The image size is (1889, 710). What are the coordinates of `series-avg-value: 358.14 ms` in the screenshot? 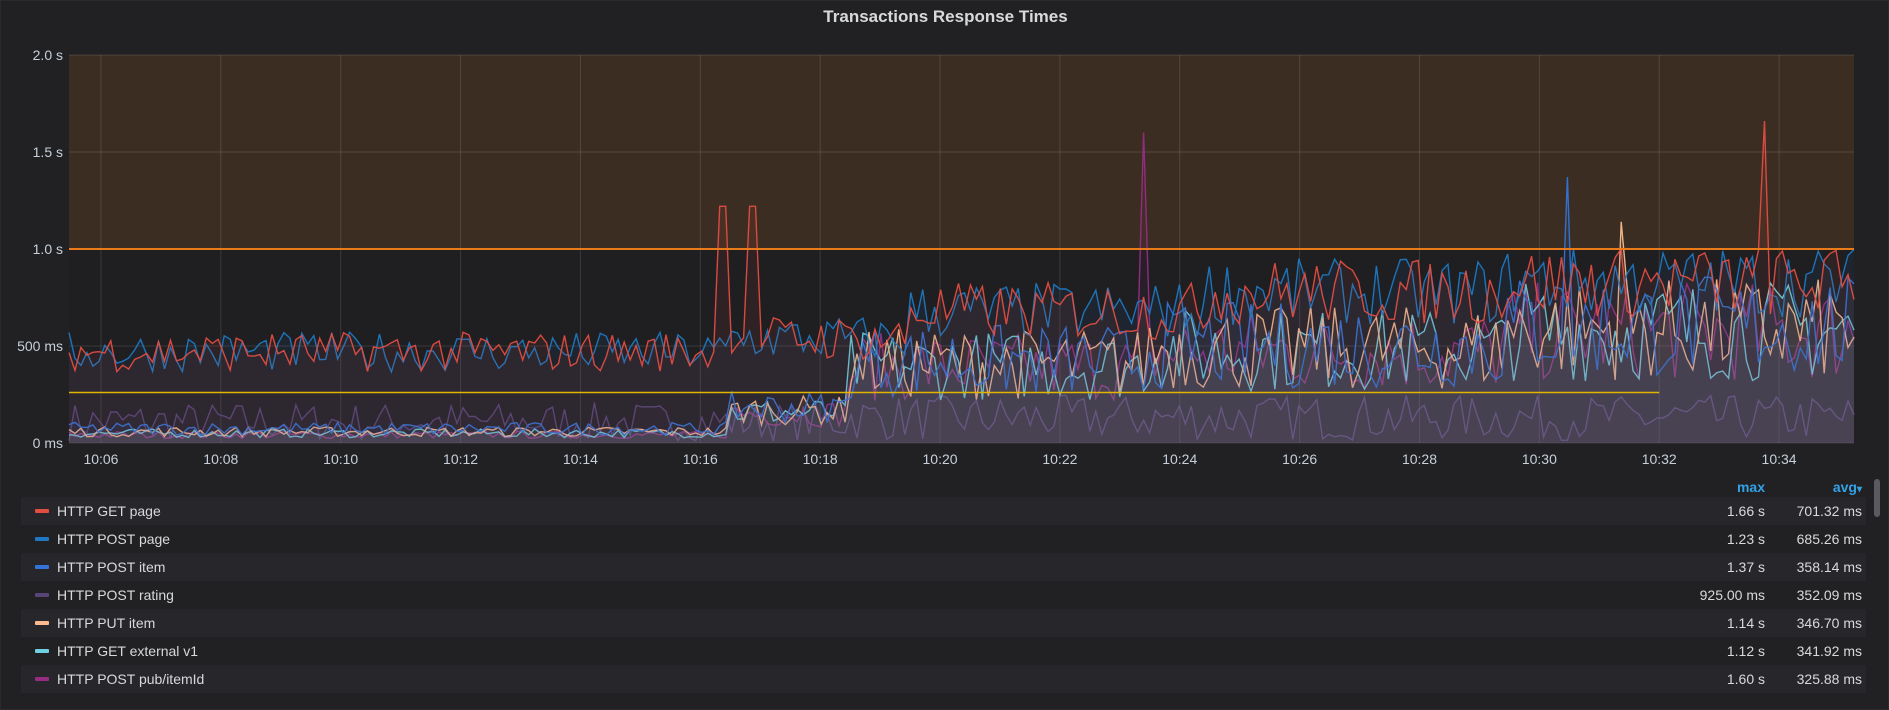 It's located at (1829, 567).